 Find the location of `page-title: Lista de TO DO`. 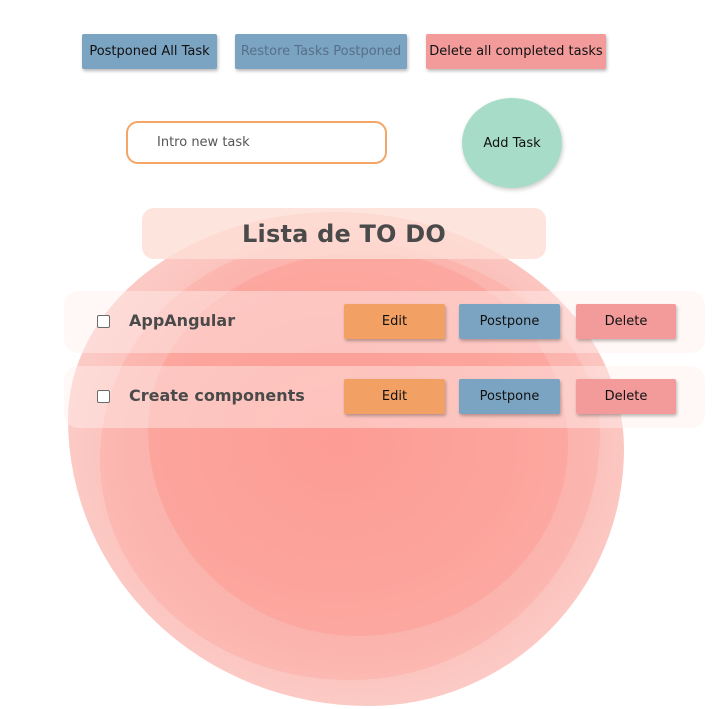

page-title: Lista de TO DO is located at coordinates (344, 233).